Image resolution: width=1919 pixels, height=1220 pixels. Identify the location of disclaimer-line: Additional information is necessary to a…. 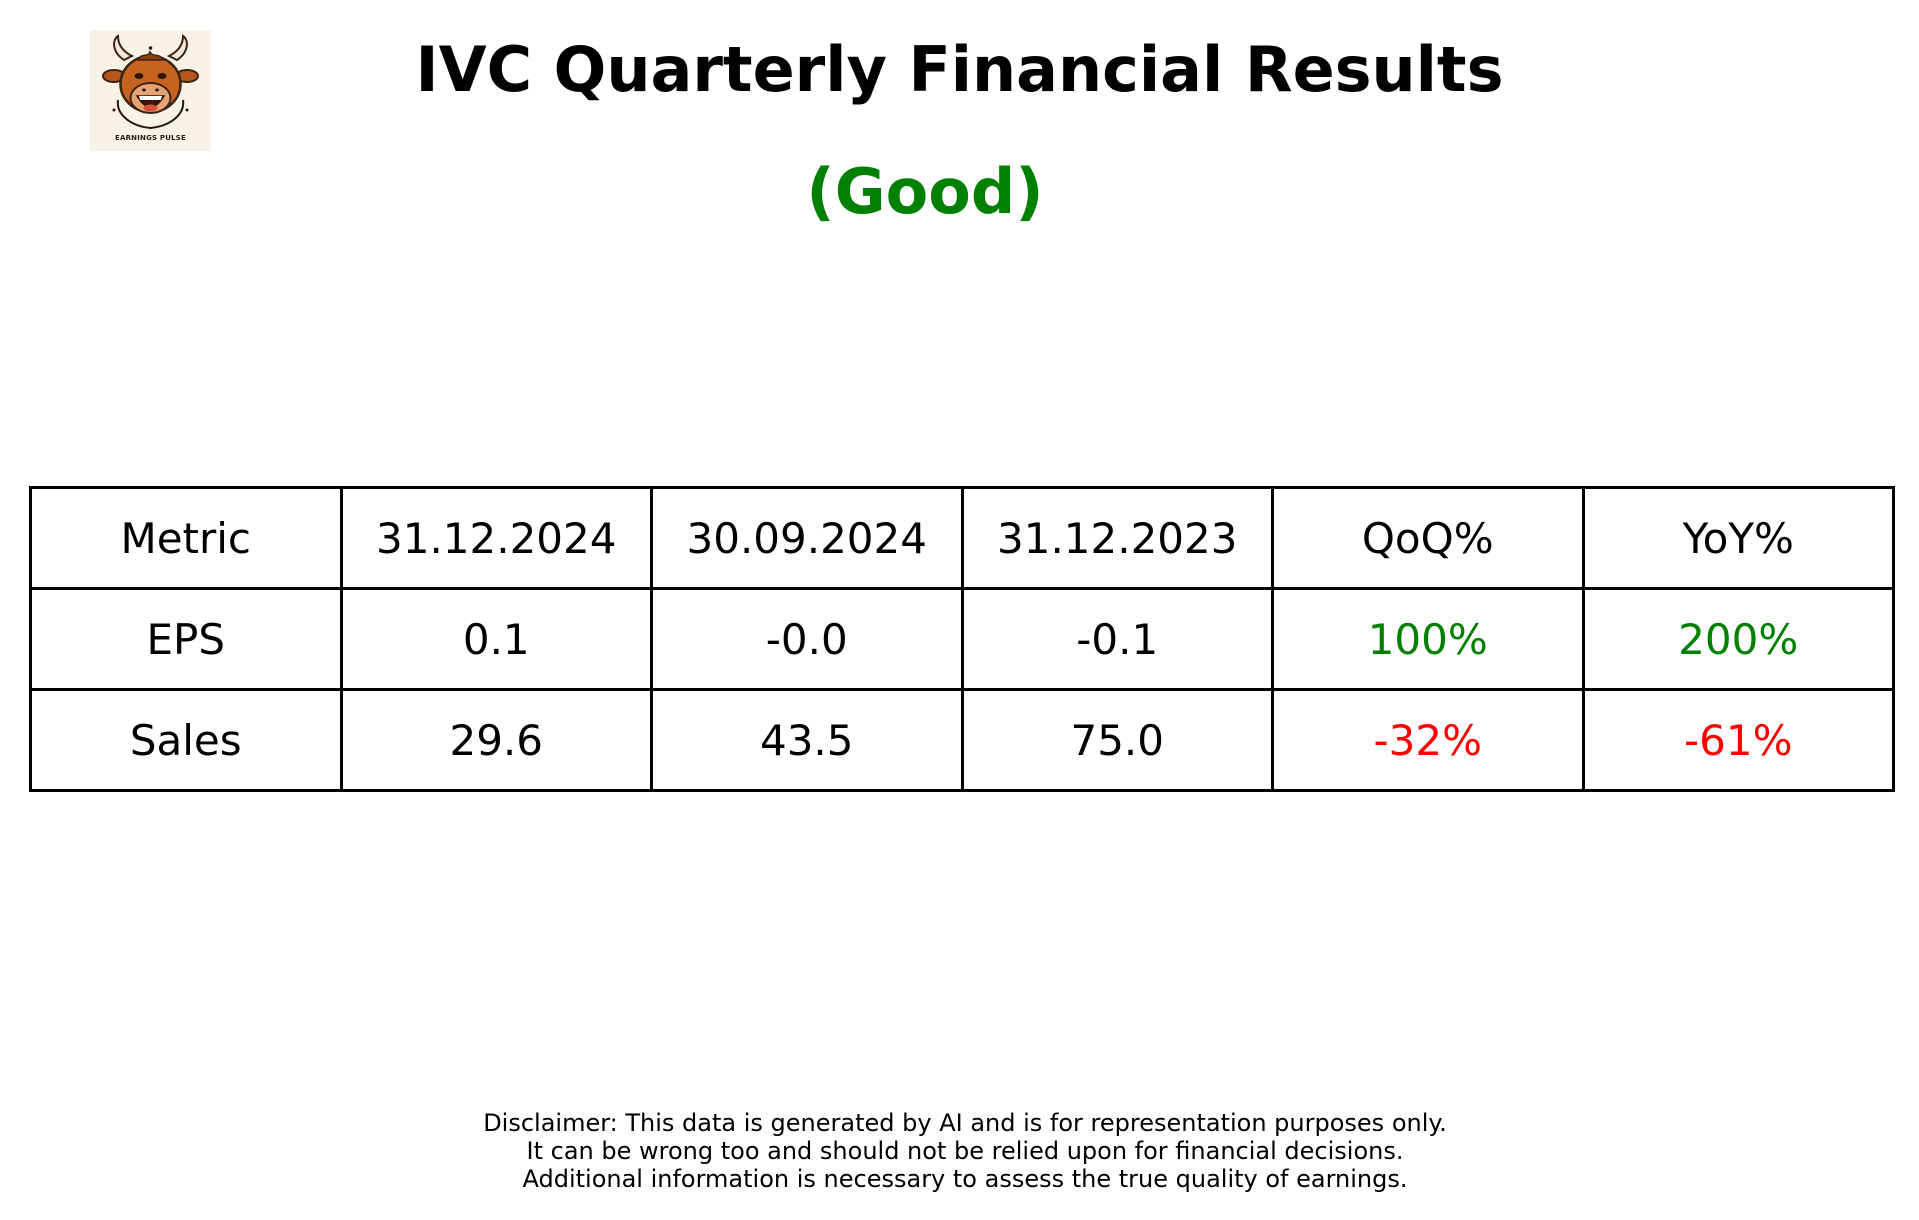
(965, 1179).